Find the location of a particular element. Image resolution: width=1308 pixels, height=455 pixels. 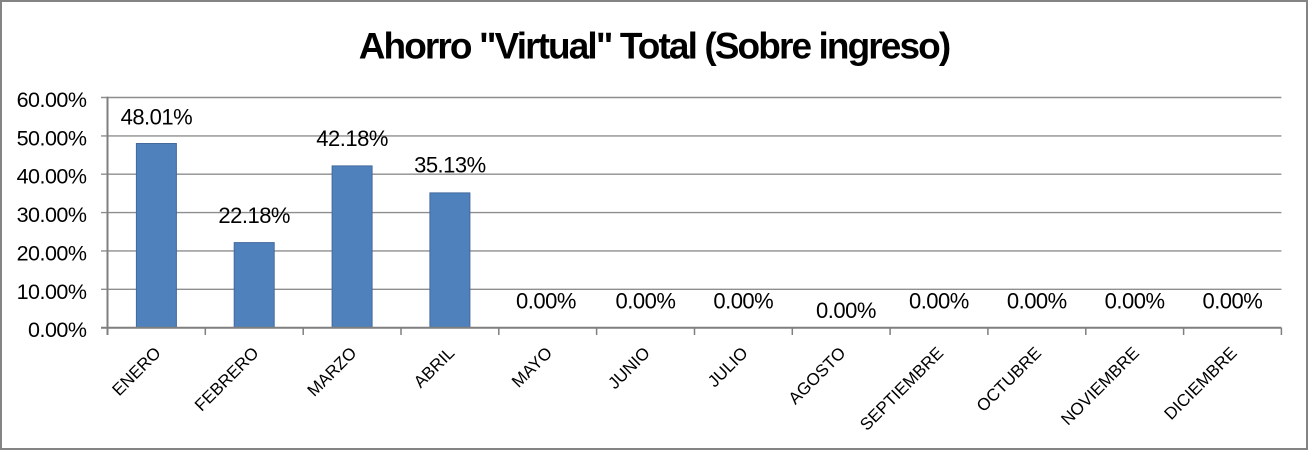

svg-text: 10.00% is located at coordinates (52, 292).